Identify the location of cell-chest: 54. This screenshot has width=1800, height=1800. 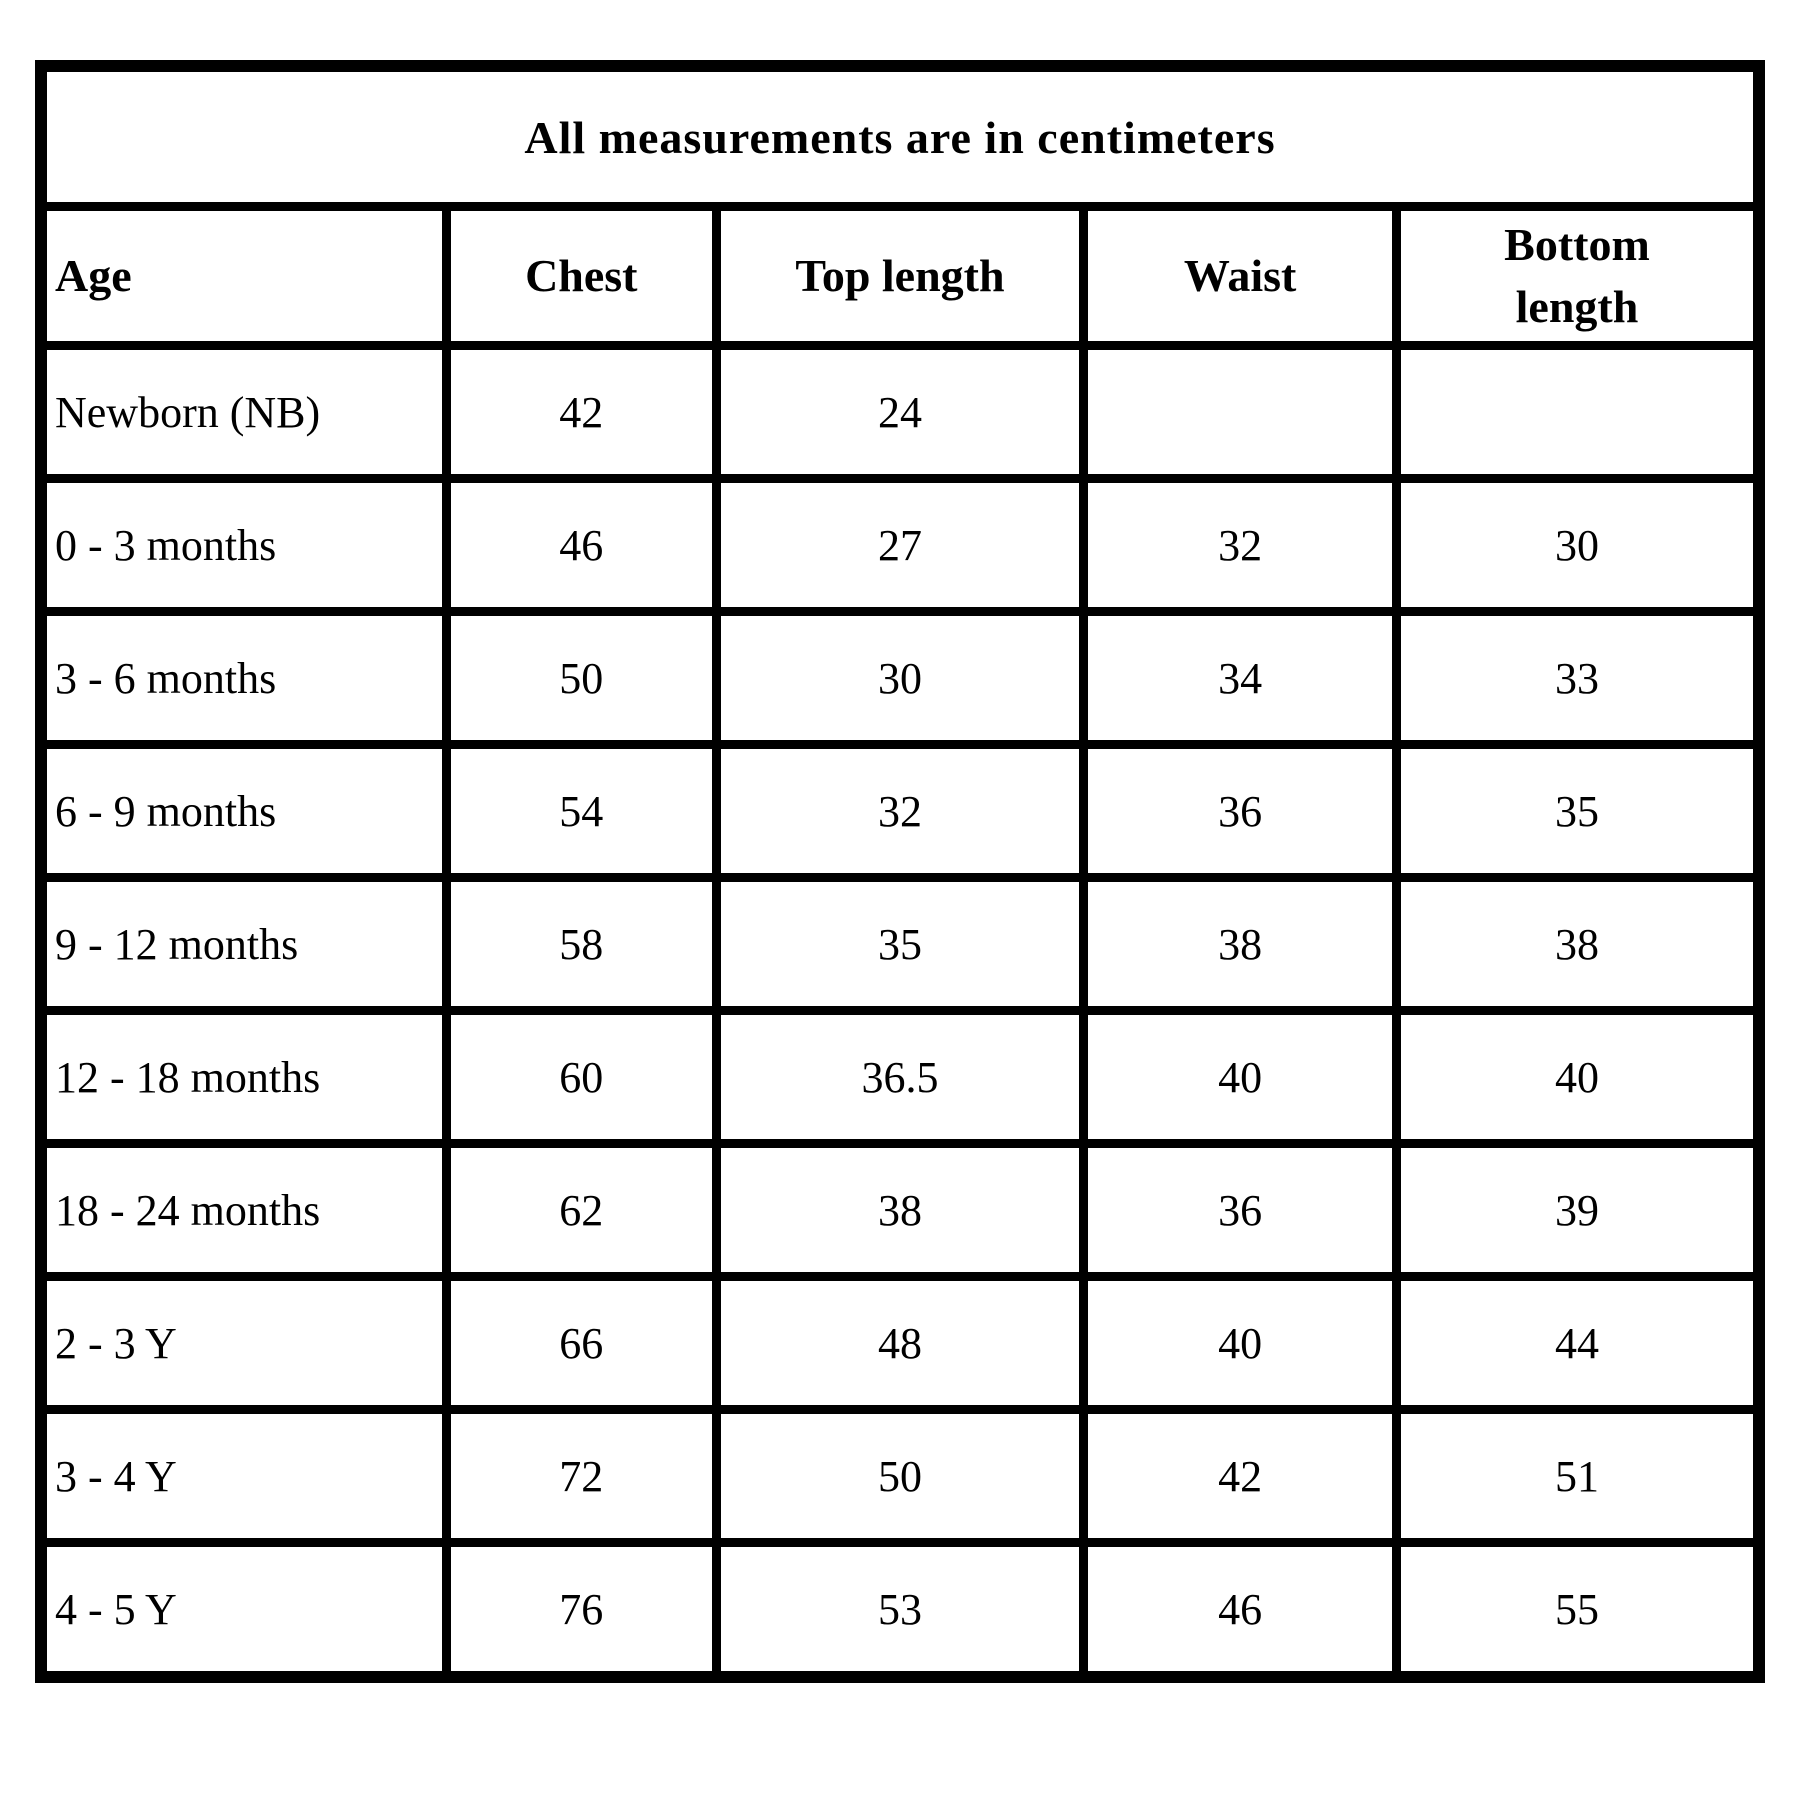
(581, 811).